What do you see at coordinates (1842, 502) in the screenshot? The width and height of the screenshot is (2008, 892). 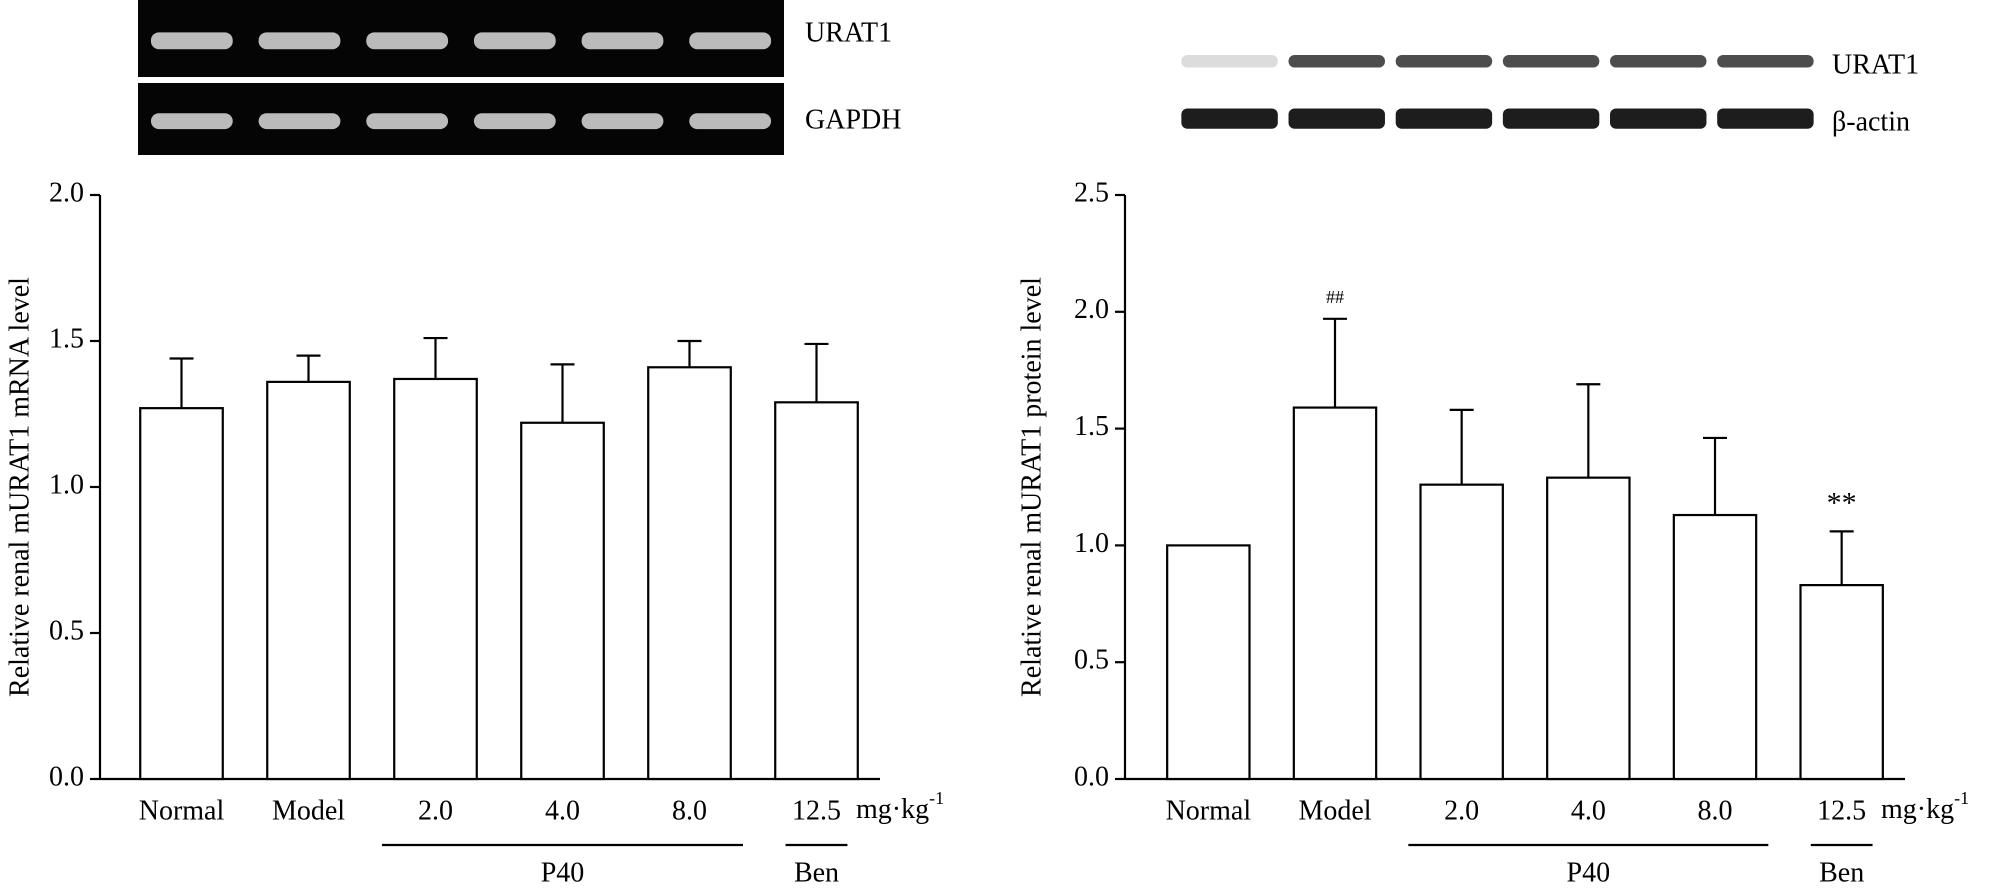 I see `annotation: **` at bounding box center [1842, 502].